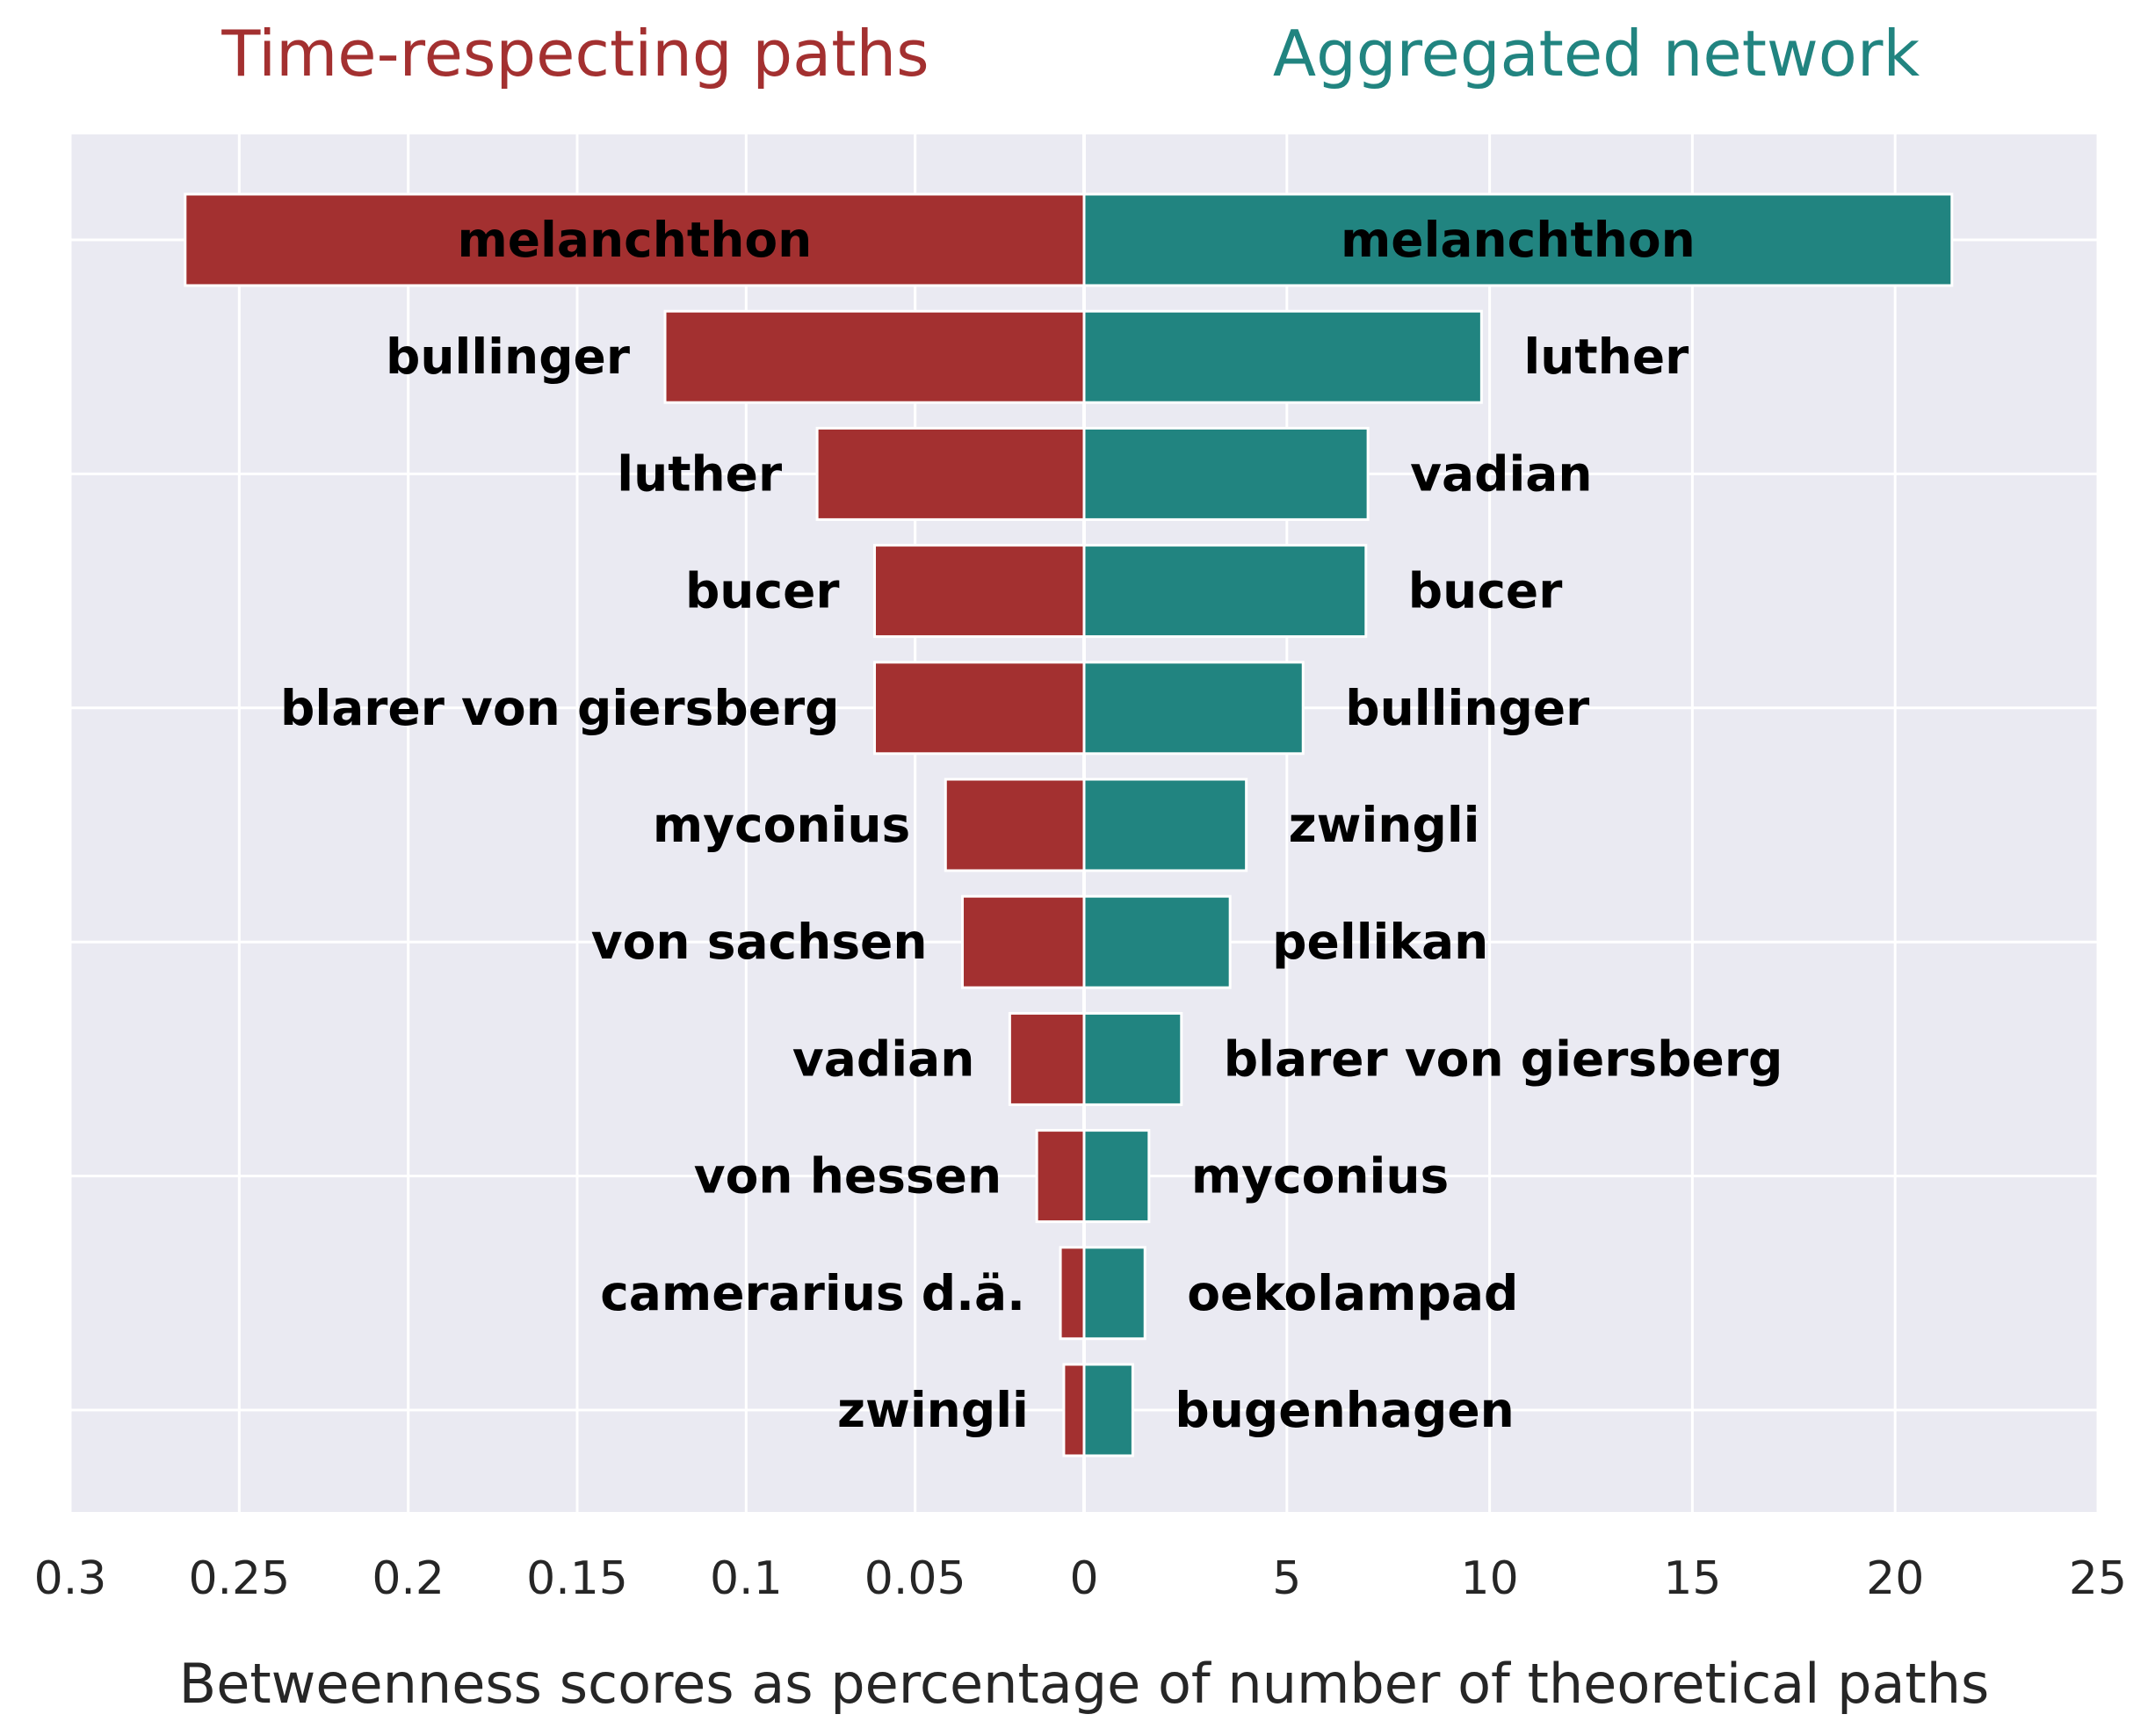  Describe the element at coordinates (699, 473) in the screenshot. I see `left-bar-label: luther` at that location.